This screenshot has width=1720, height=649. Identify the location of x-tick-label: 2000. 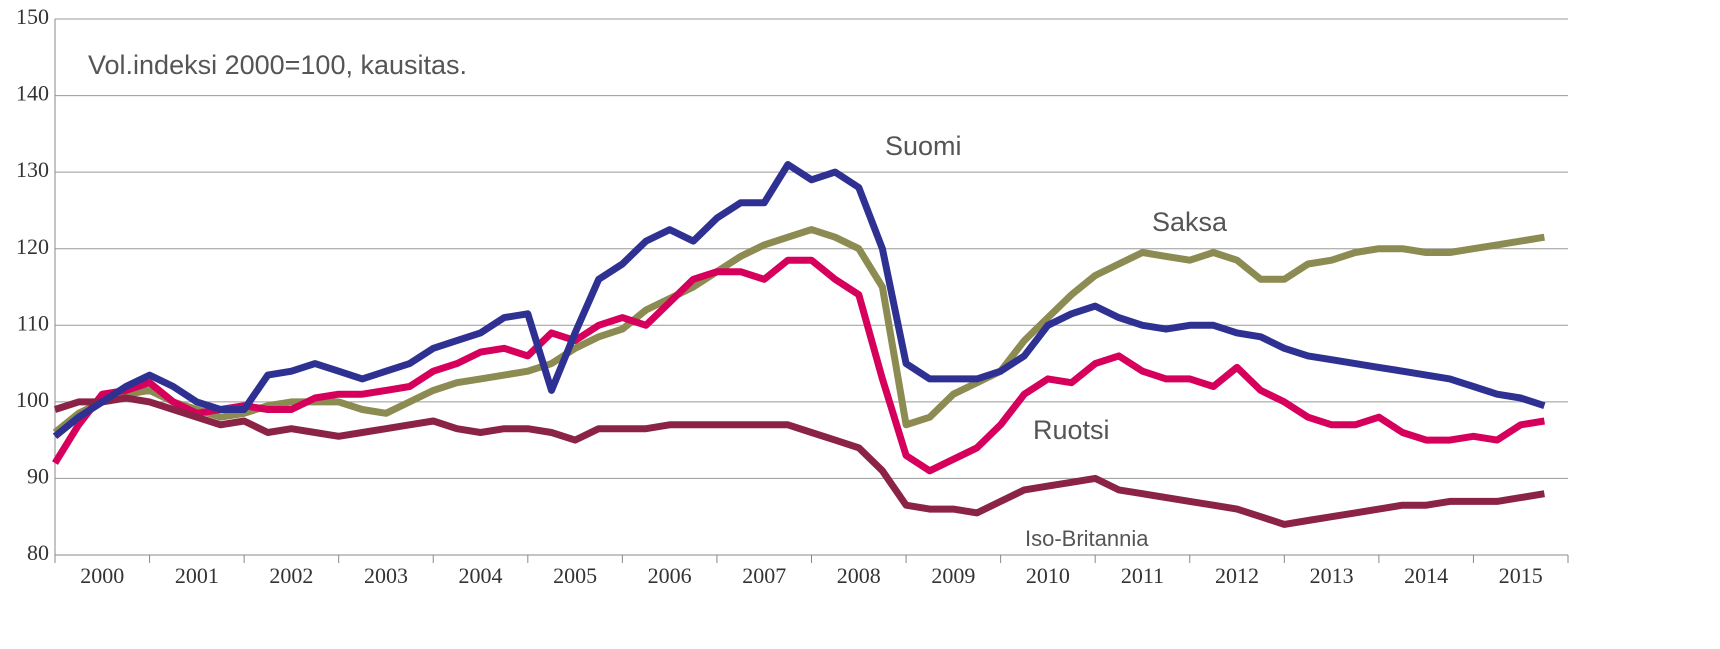
(102, 575).